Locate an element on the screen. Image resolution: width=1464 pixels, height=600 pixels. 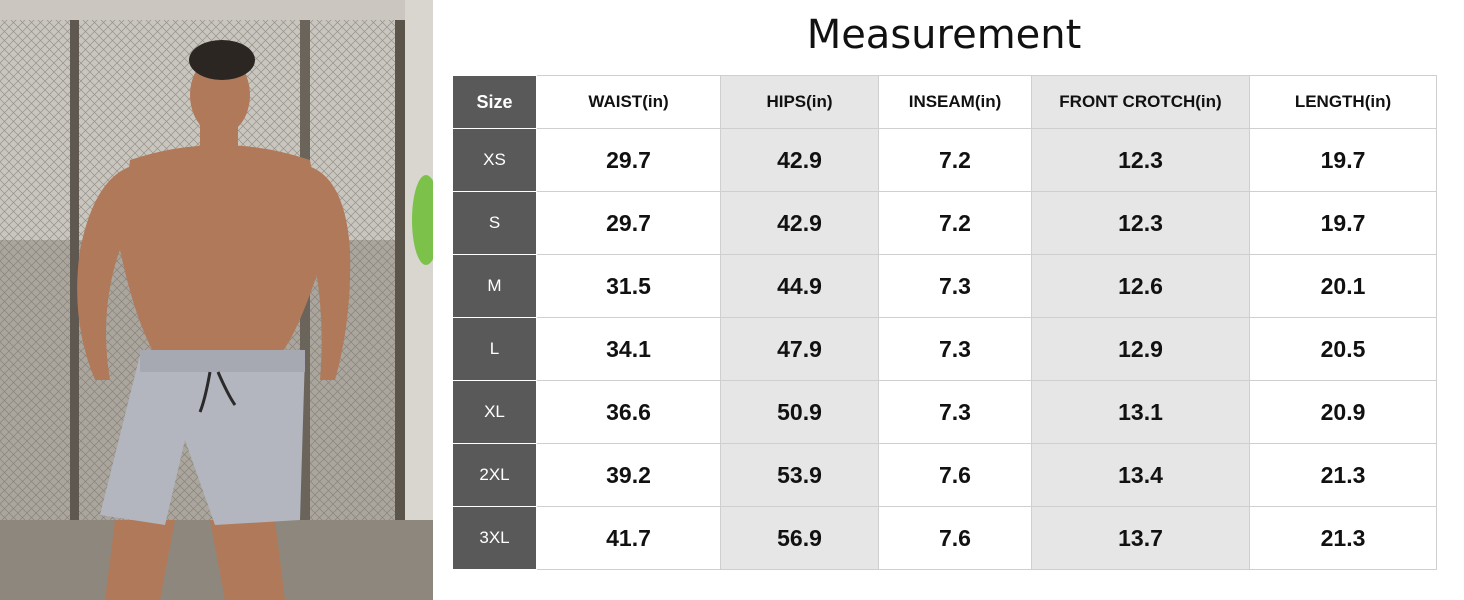
size-label: L is located at coordinates (494, 349).